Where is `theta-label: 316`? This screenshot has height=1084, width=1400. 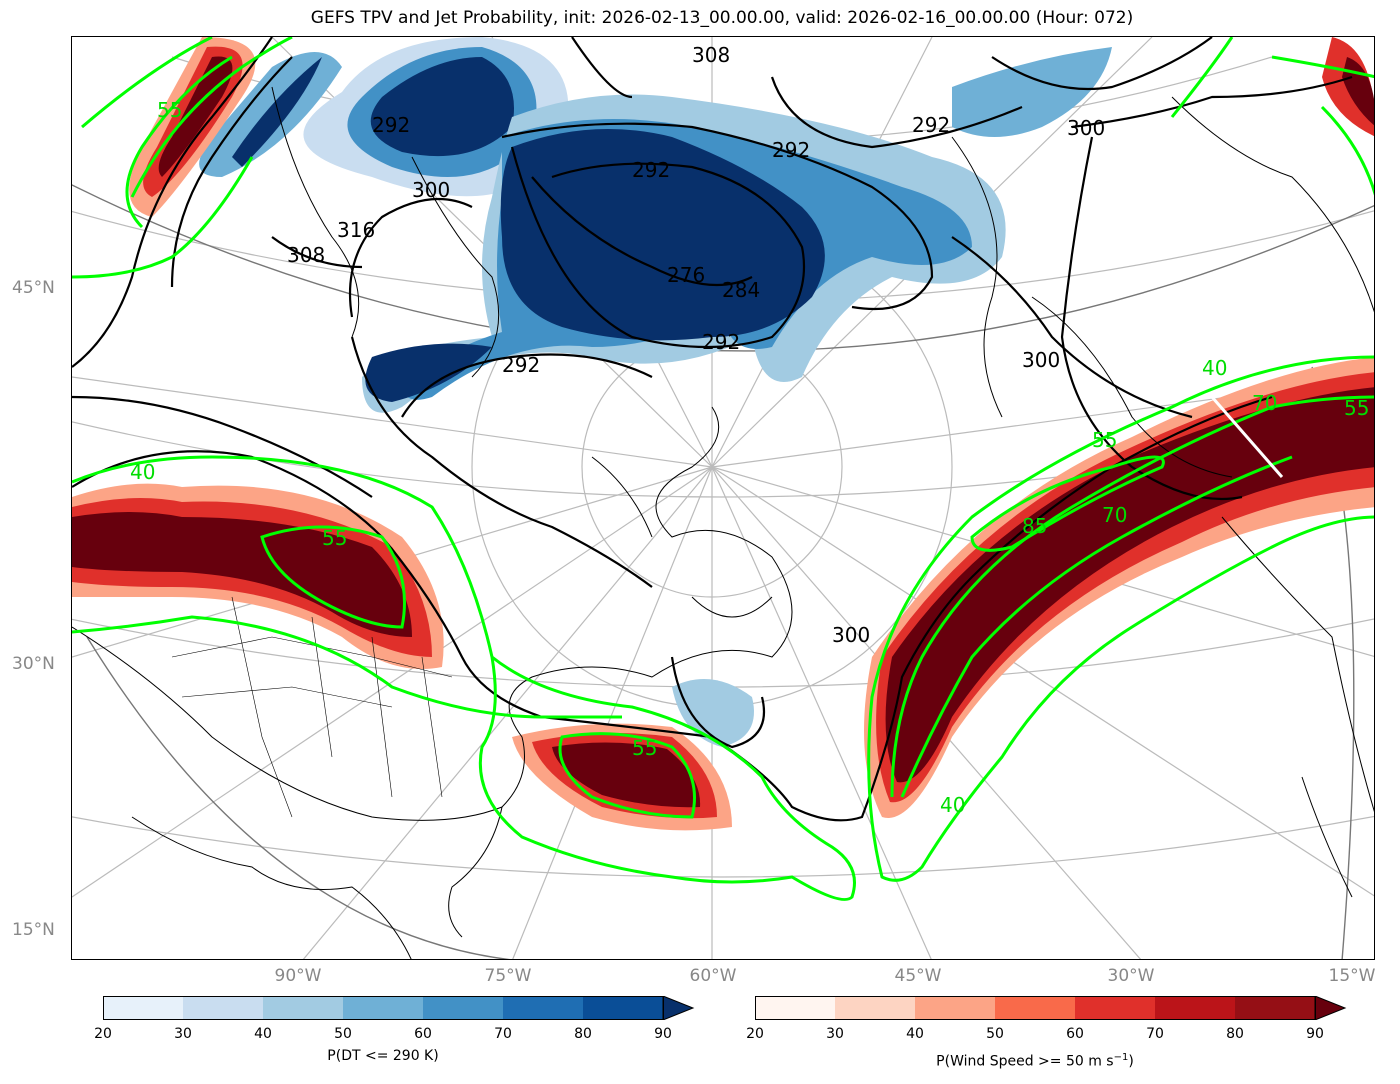 theta-label: 316 is located at coordinates (356, 230).